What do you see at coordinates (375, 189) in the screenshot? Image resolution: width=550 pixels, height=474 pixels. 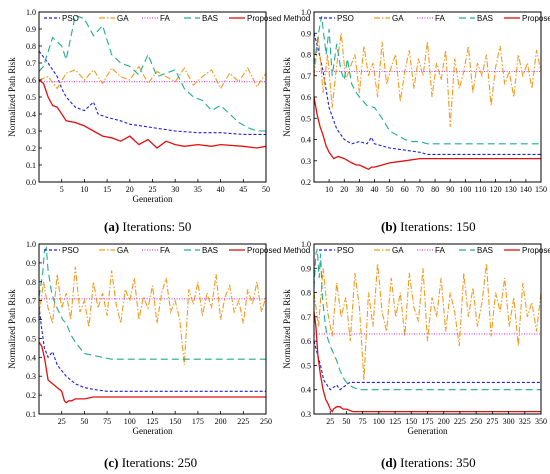 I see `x-tick-label: 40` at bounding box center [375, 189].